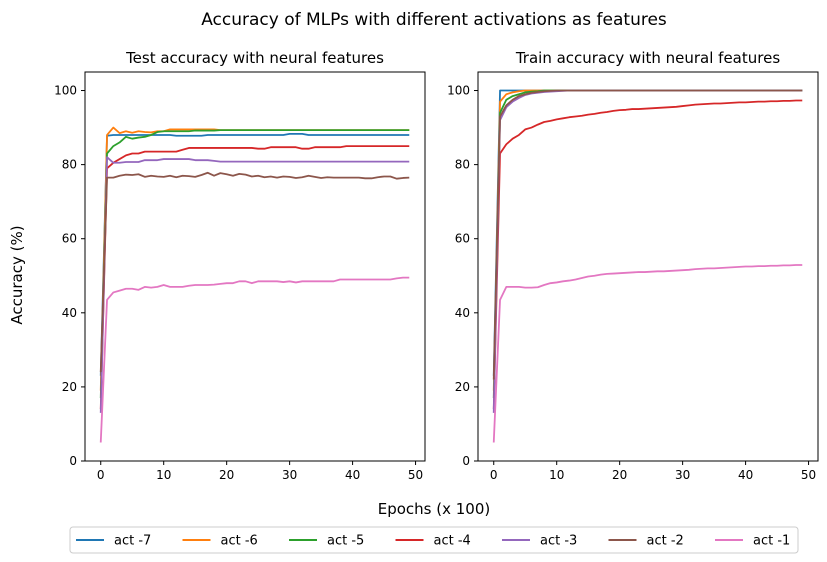 The width and height of the screenshot is (827, 562). I want to click on legend-label: act -3, so click(558, 541).